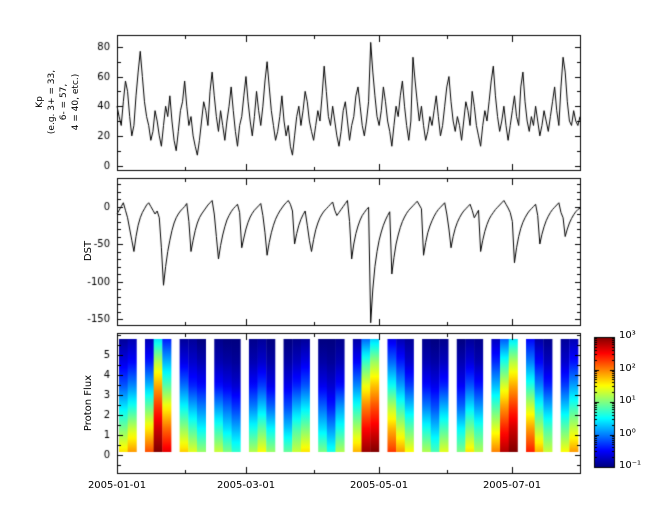  I want to click on kp-axis-label: Kp (e.g. 3+ = 33, 6- = 57, 4 = 40, etc.), so click(58, 102).